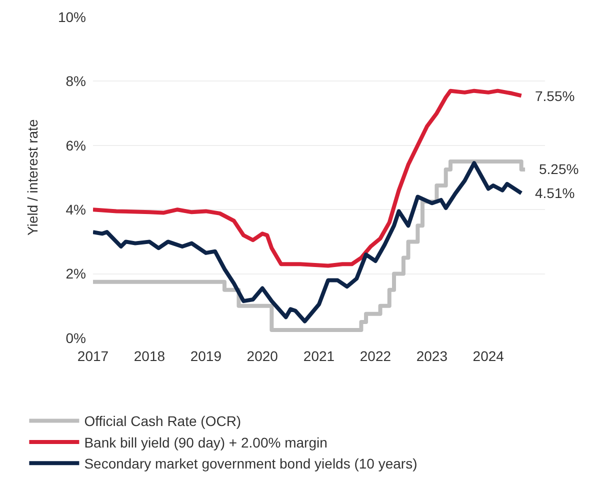 The image size is (605, 484). What do you see at coordinates (72, 16) in the screenshot?
I see `y-tick-label: 10%` at bounding box center [72, 16].